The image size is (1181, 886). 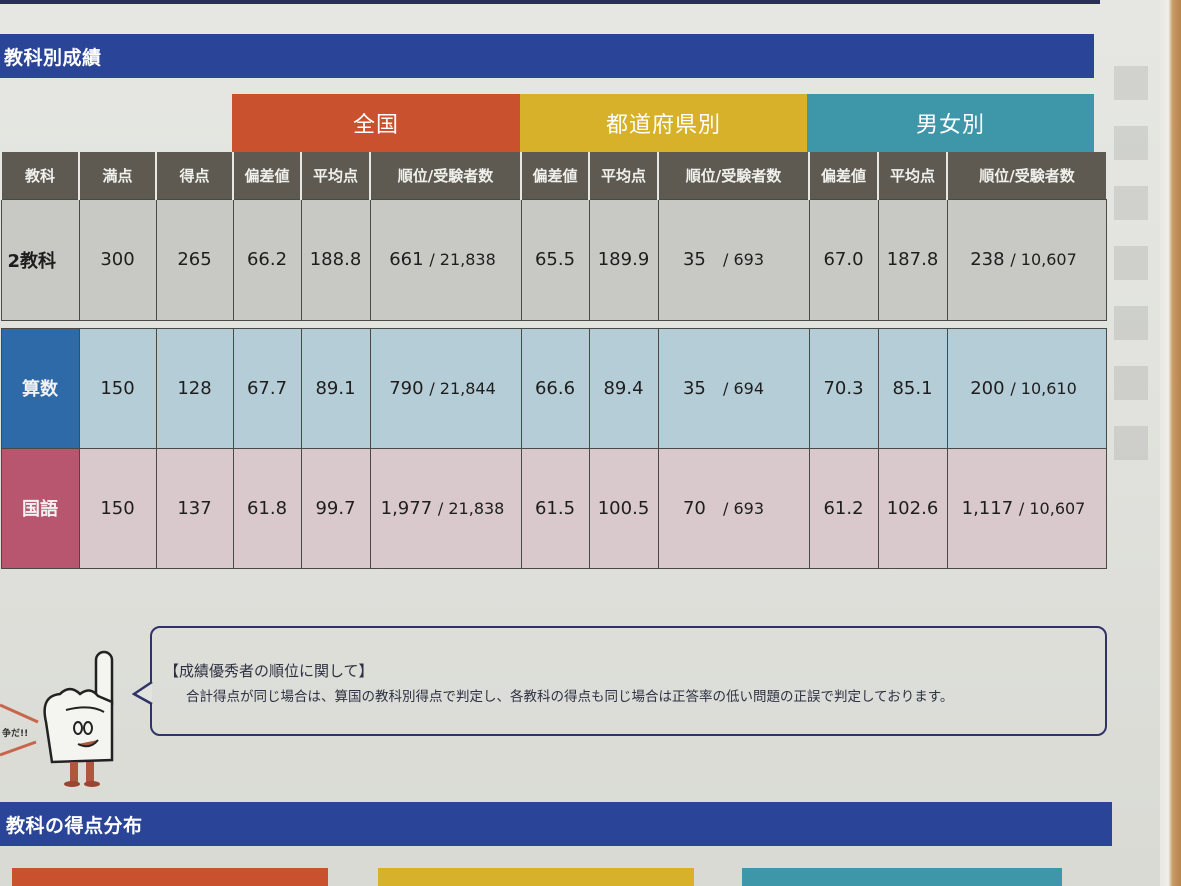 I want to click on prefecture-rank-cell: 35 / 693, so click(x=733, y=259).